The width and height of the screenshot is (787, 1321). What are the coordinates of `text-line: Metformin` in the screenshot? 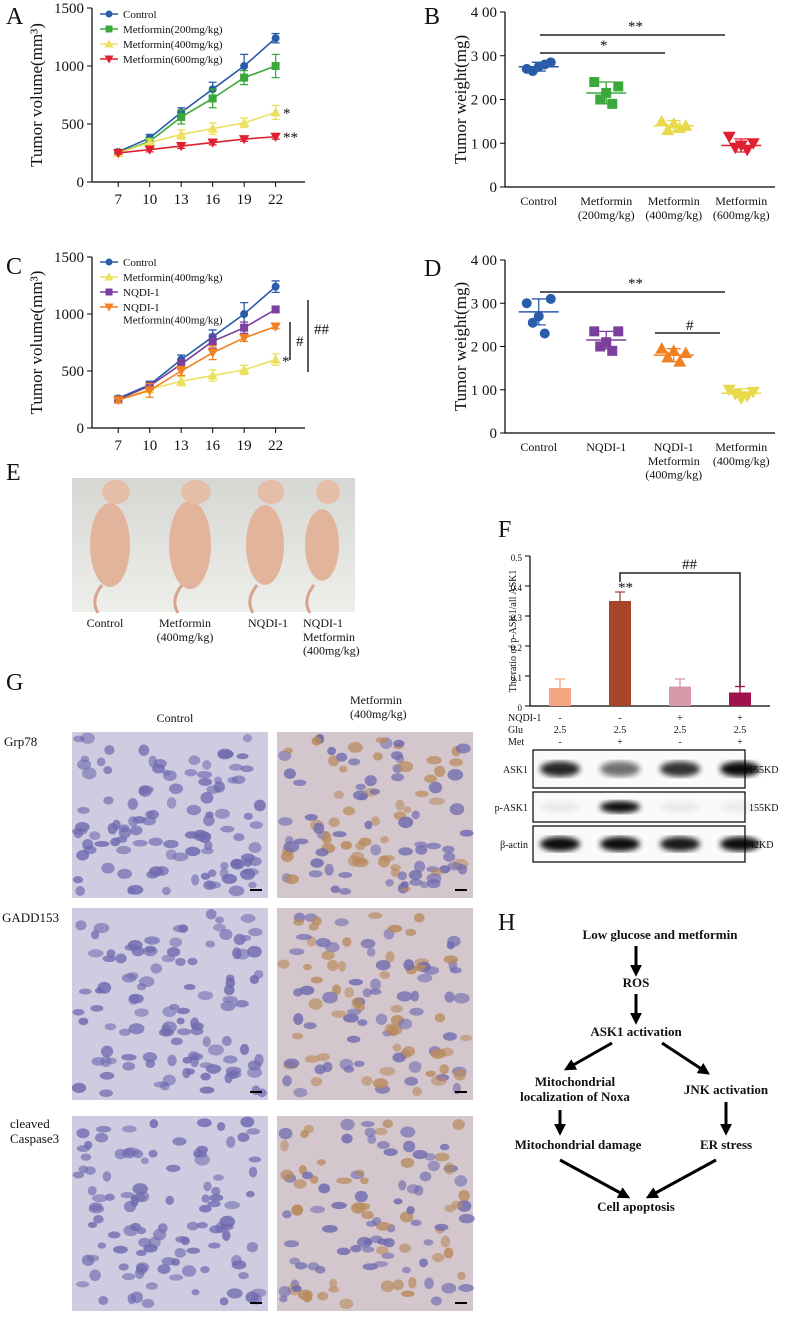 It's located at (376, 700).